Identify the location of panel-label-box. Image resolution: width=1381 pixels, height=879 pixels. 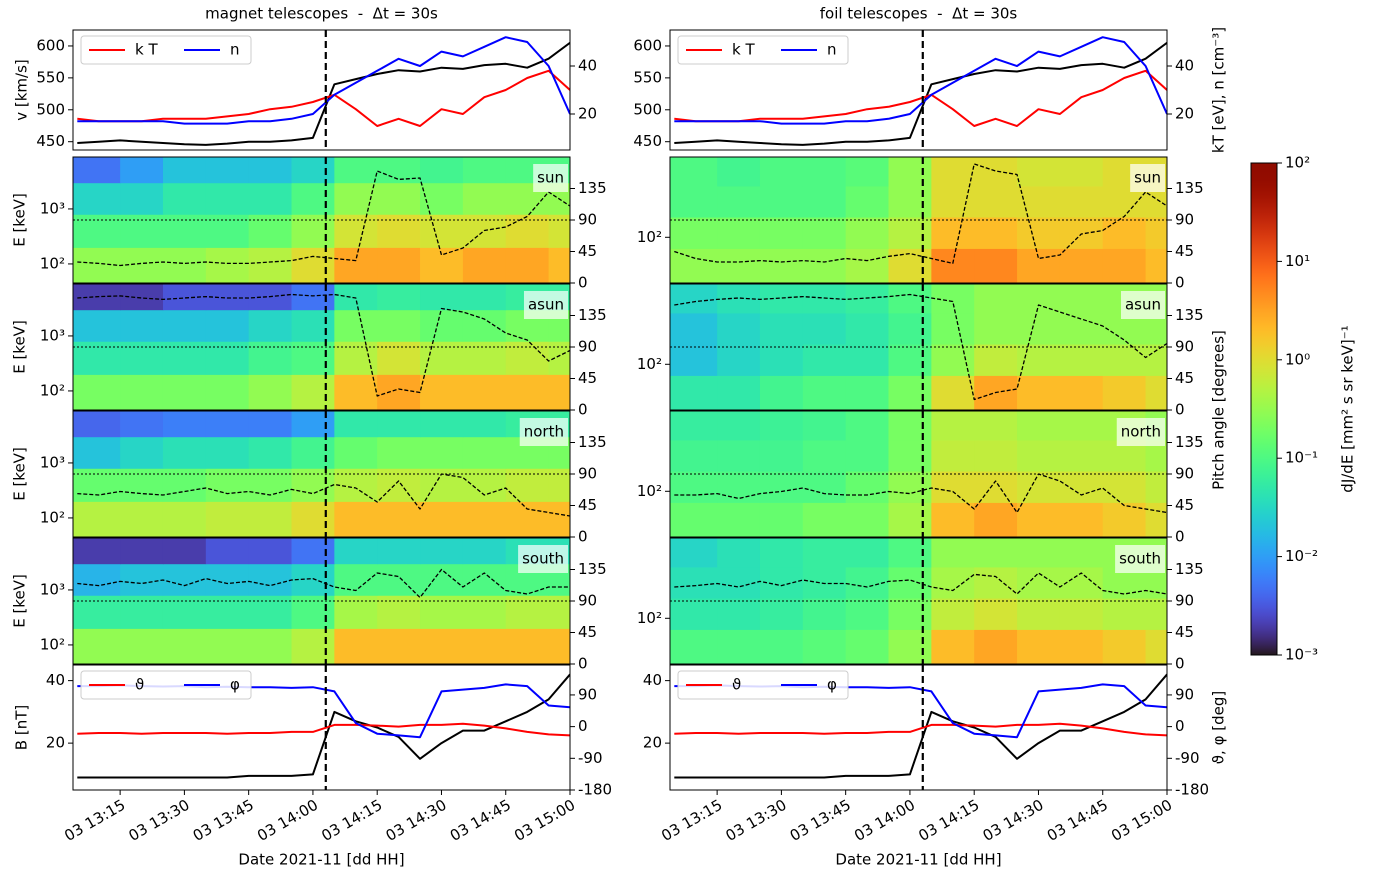
(1140, 432).